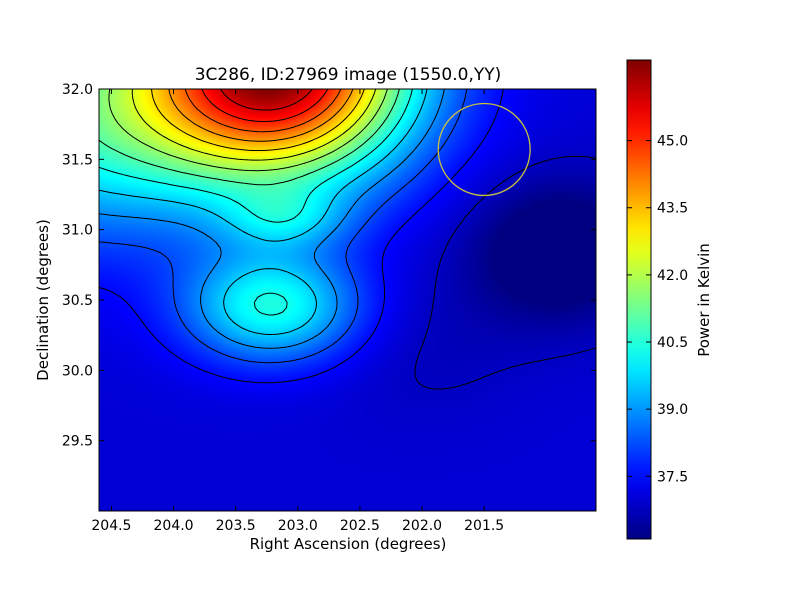  What do you see at coordinates (111, 526) in the screenshot?
I see `x-tick-label: 204.5` at bounding box center [111, 526].